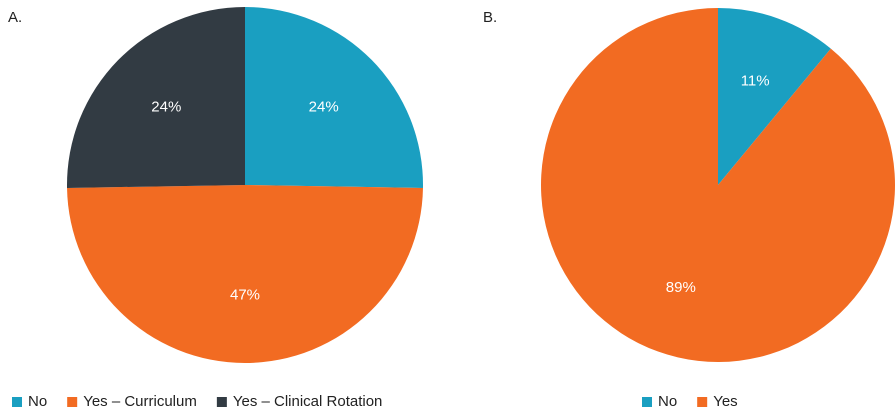 The height and width of the screenshot is (412, 896). I want to click on chart-title: A., so click(15, 17).